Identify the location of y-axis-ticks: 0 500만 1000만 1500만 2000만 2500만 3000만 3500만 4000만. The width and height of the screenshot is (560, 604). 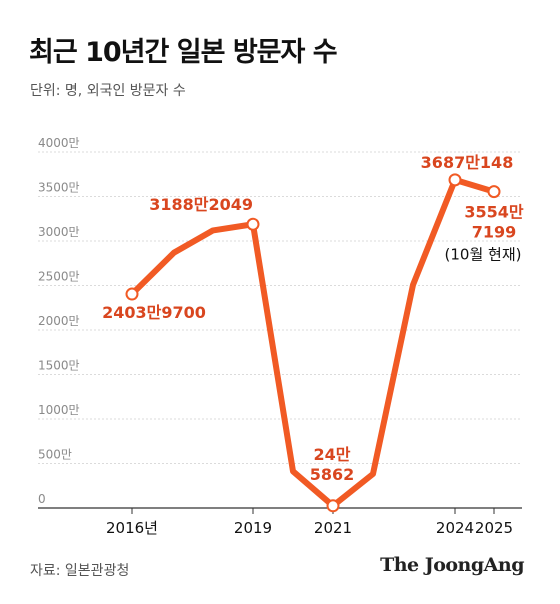
(59, 321).